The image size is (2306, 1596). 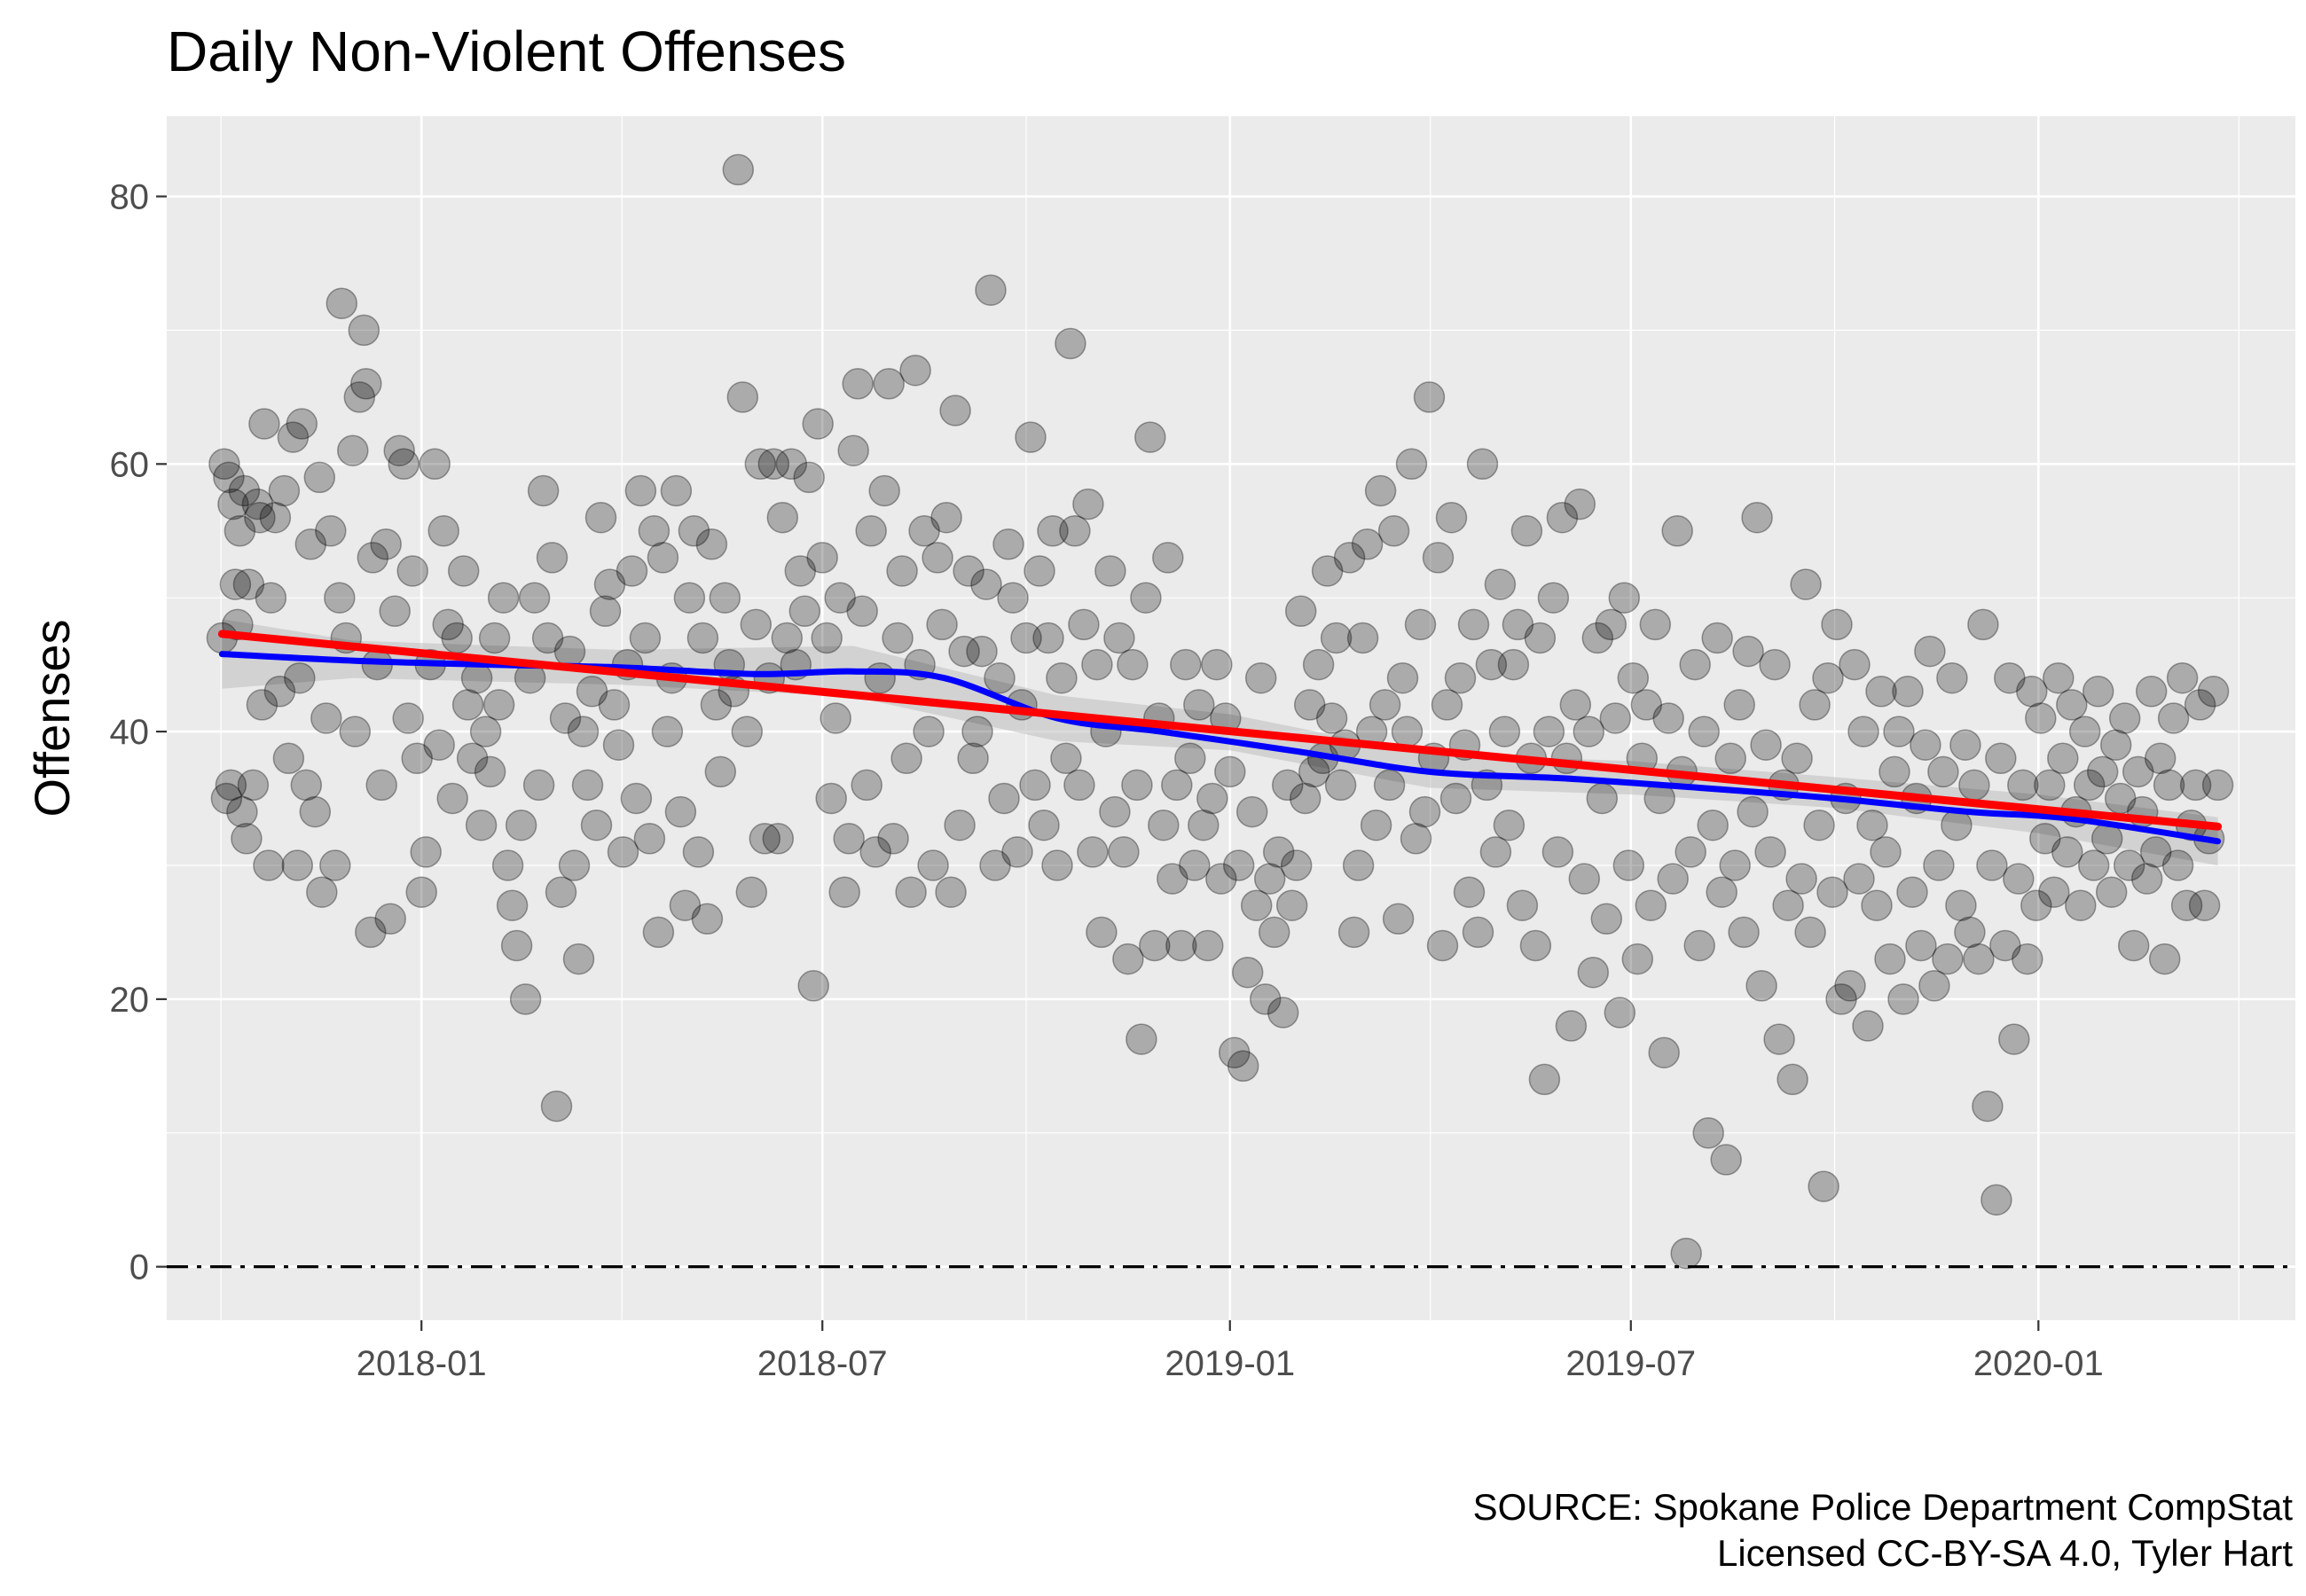 I want to click on y-axis: 0 20 40 60 80, so click(x=138, y=733).